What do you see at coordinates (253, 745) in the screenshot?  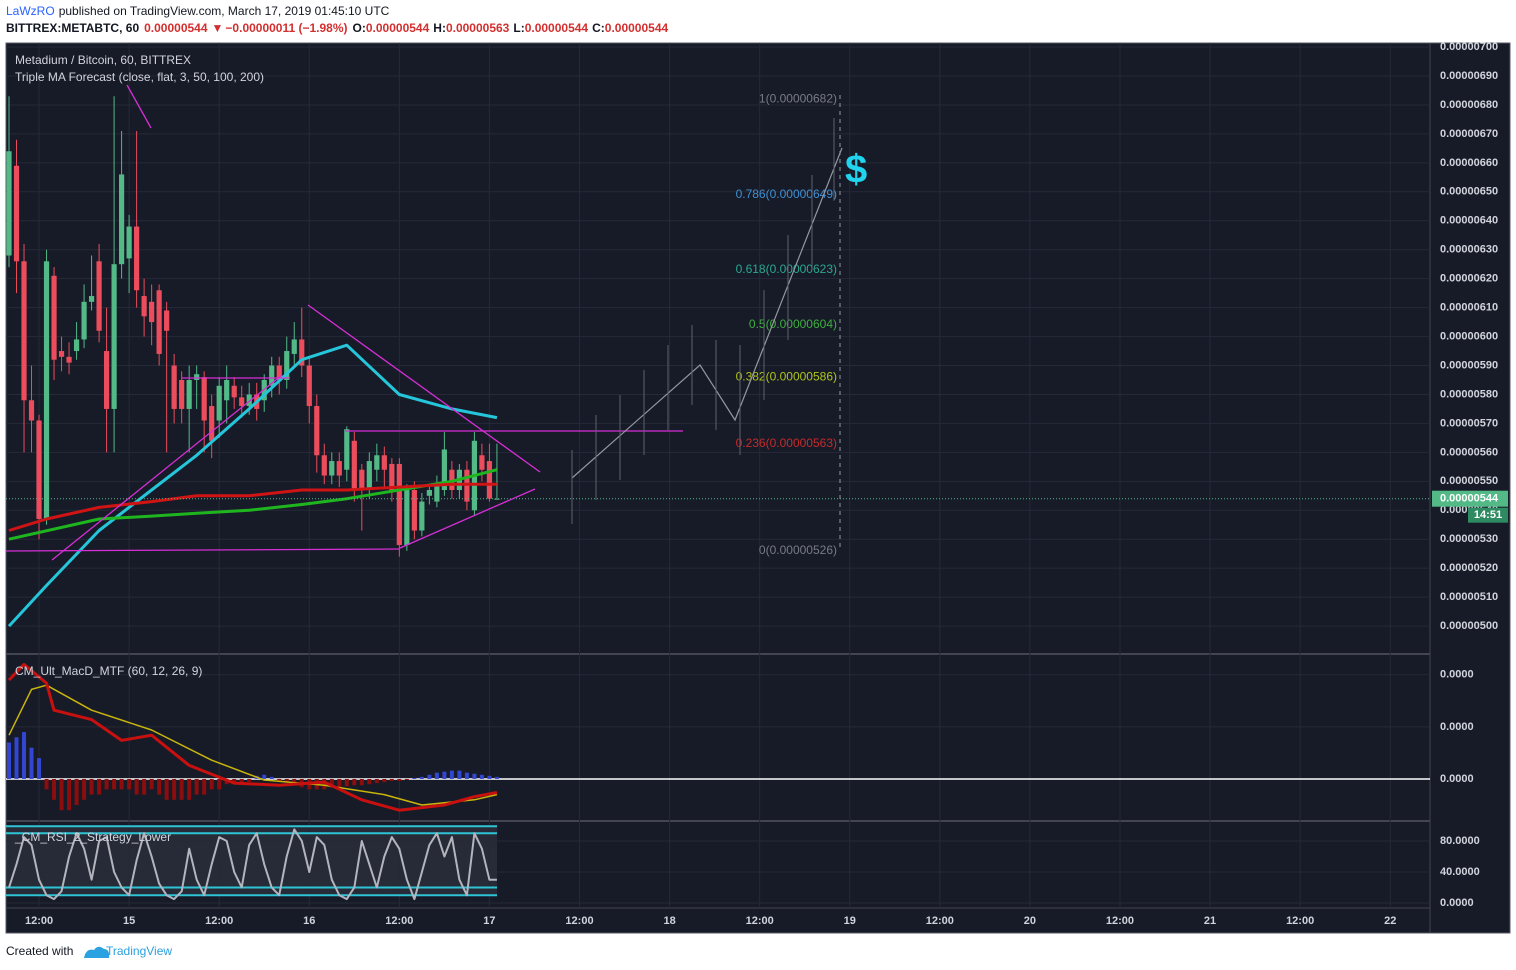 I see `signal-line` at bounding box center [253, 745].